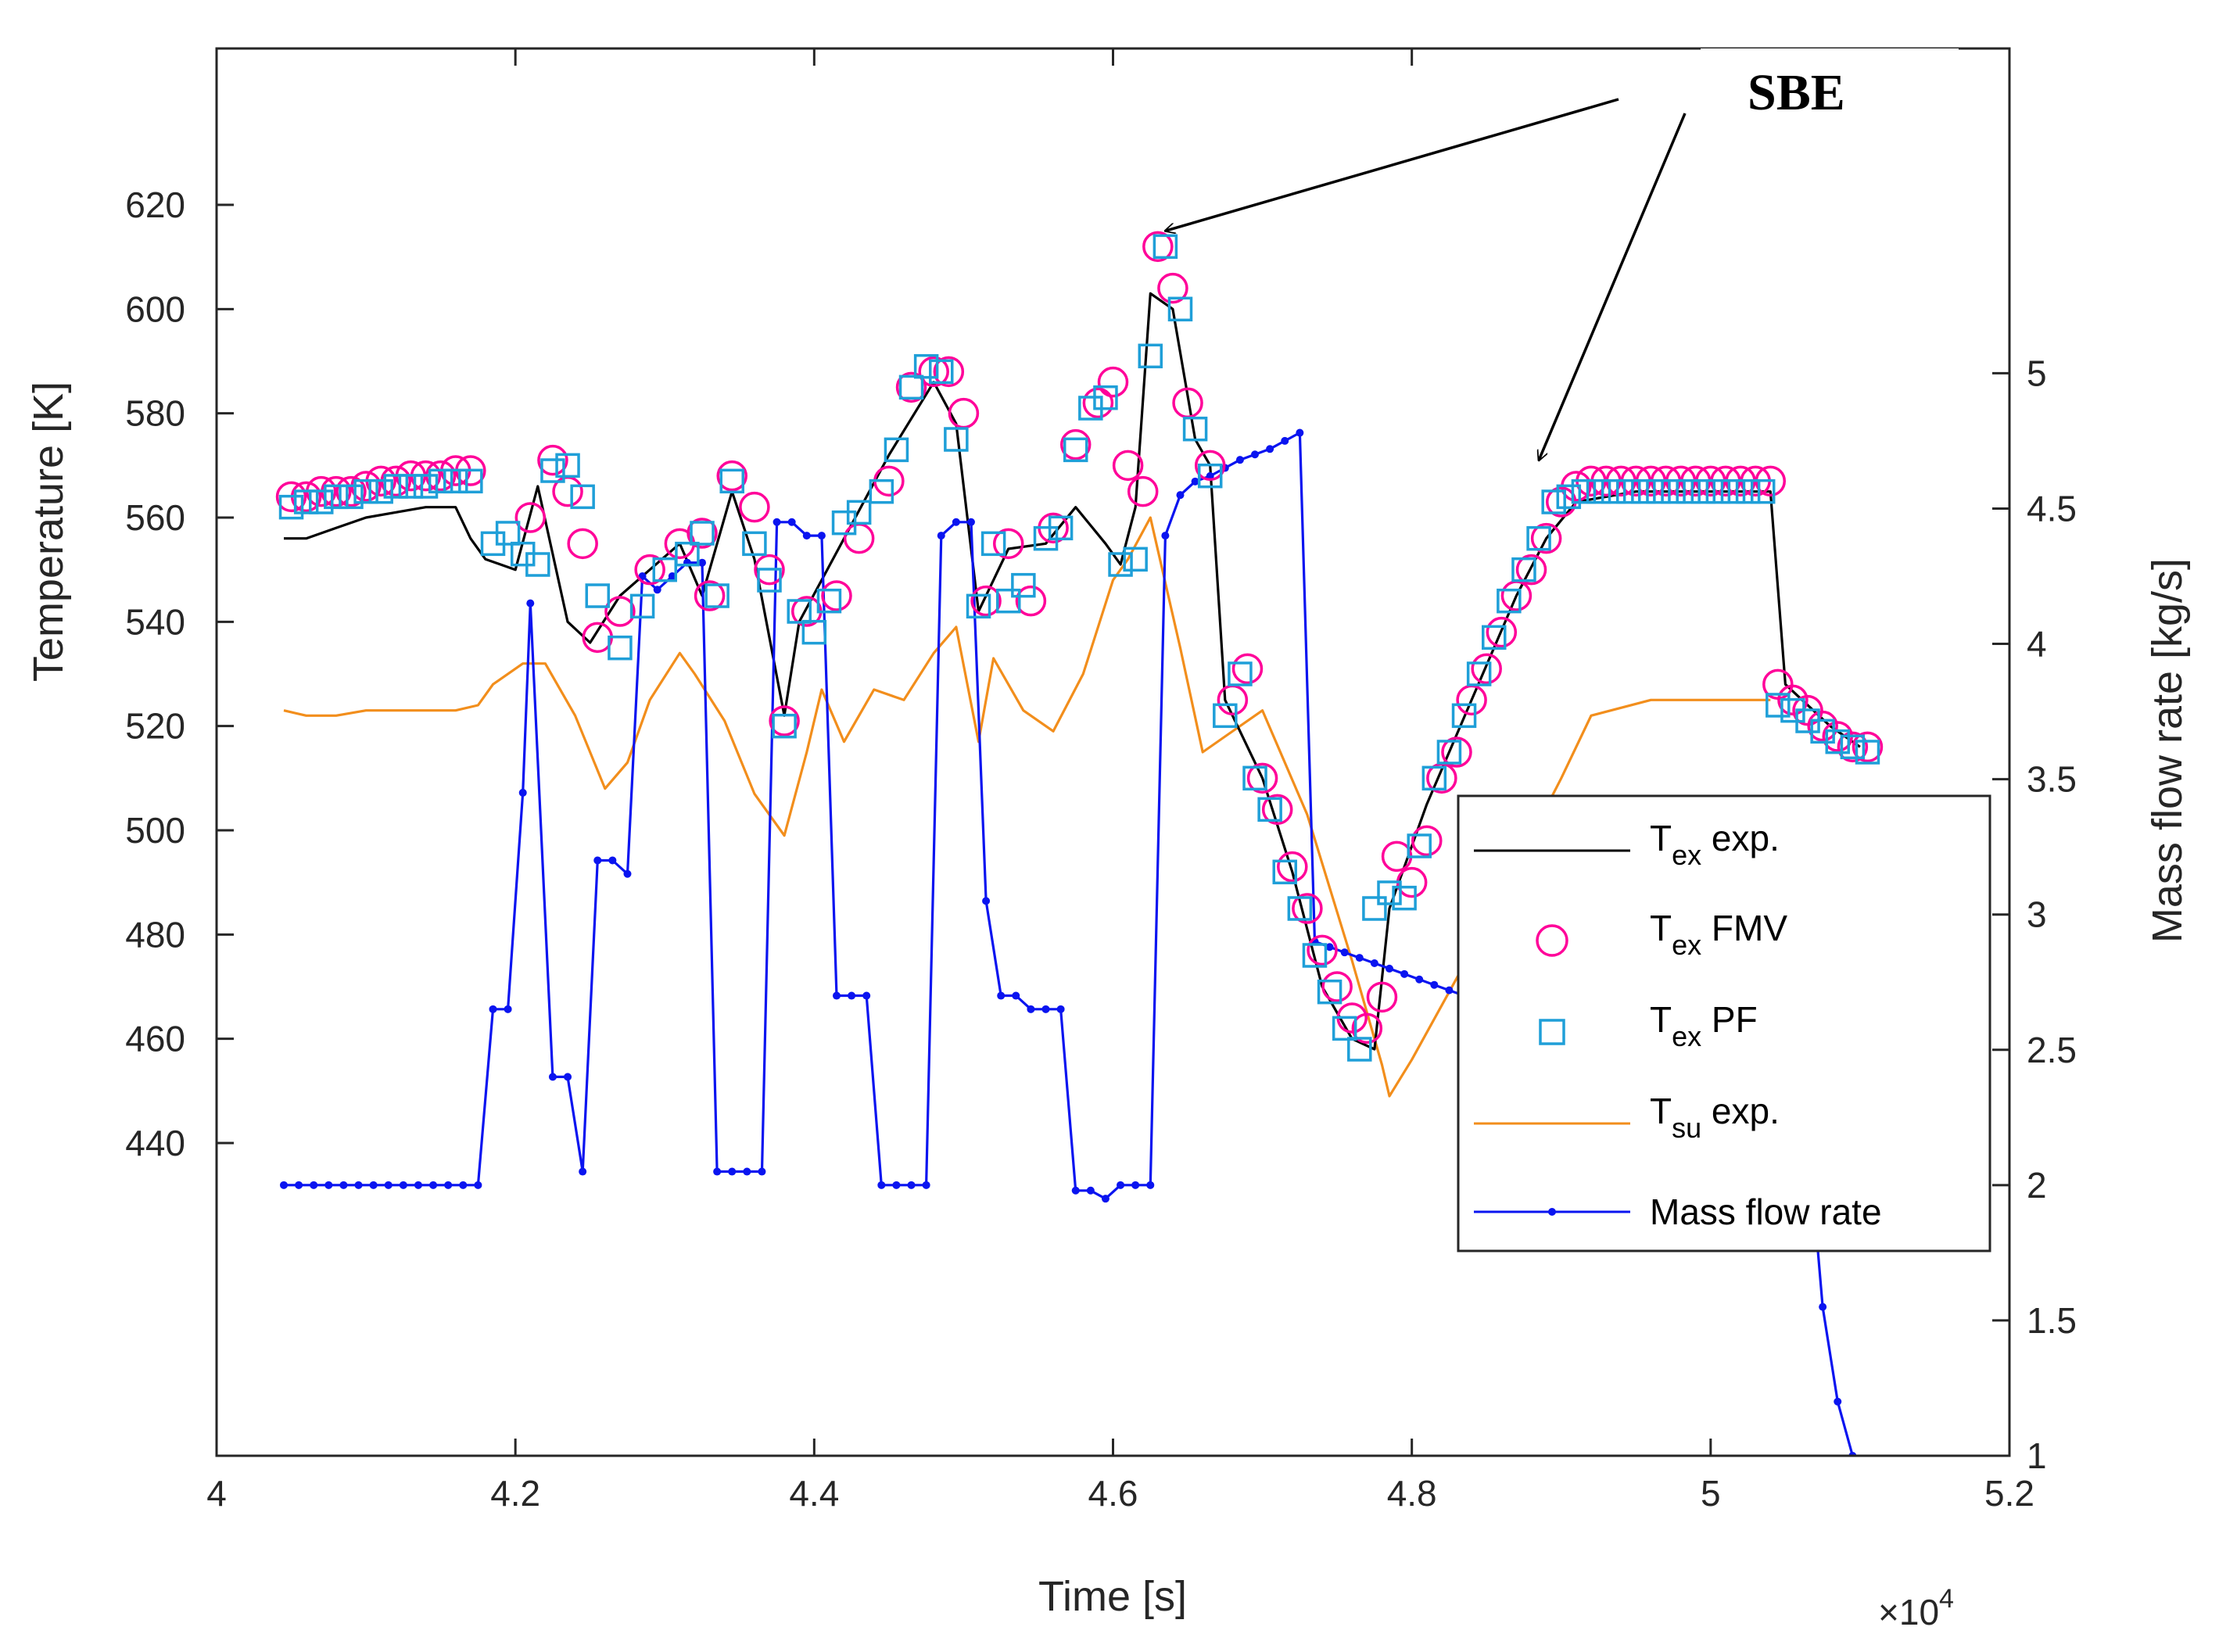 This screenshot has width=2219, height=1652. What do you see at coordinates (2009, 1493) in the screenshot?
I see `x-tick-label: 5.2` at bounding box center [2009, 1493].